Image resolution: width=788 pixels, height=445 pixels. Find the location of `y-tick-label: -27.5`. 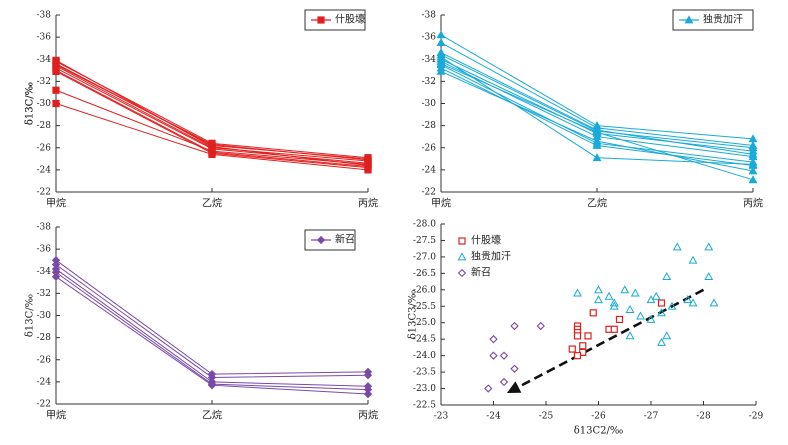

y-tick-label: -27.5 is located at coordinates (424, 241).